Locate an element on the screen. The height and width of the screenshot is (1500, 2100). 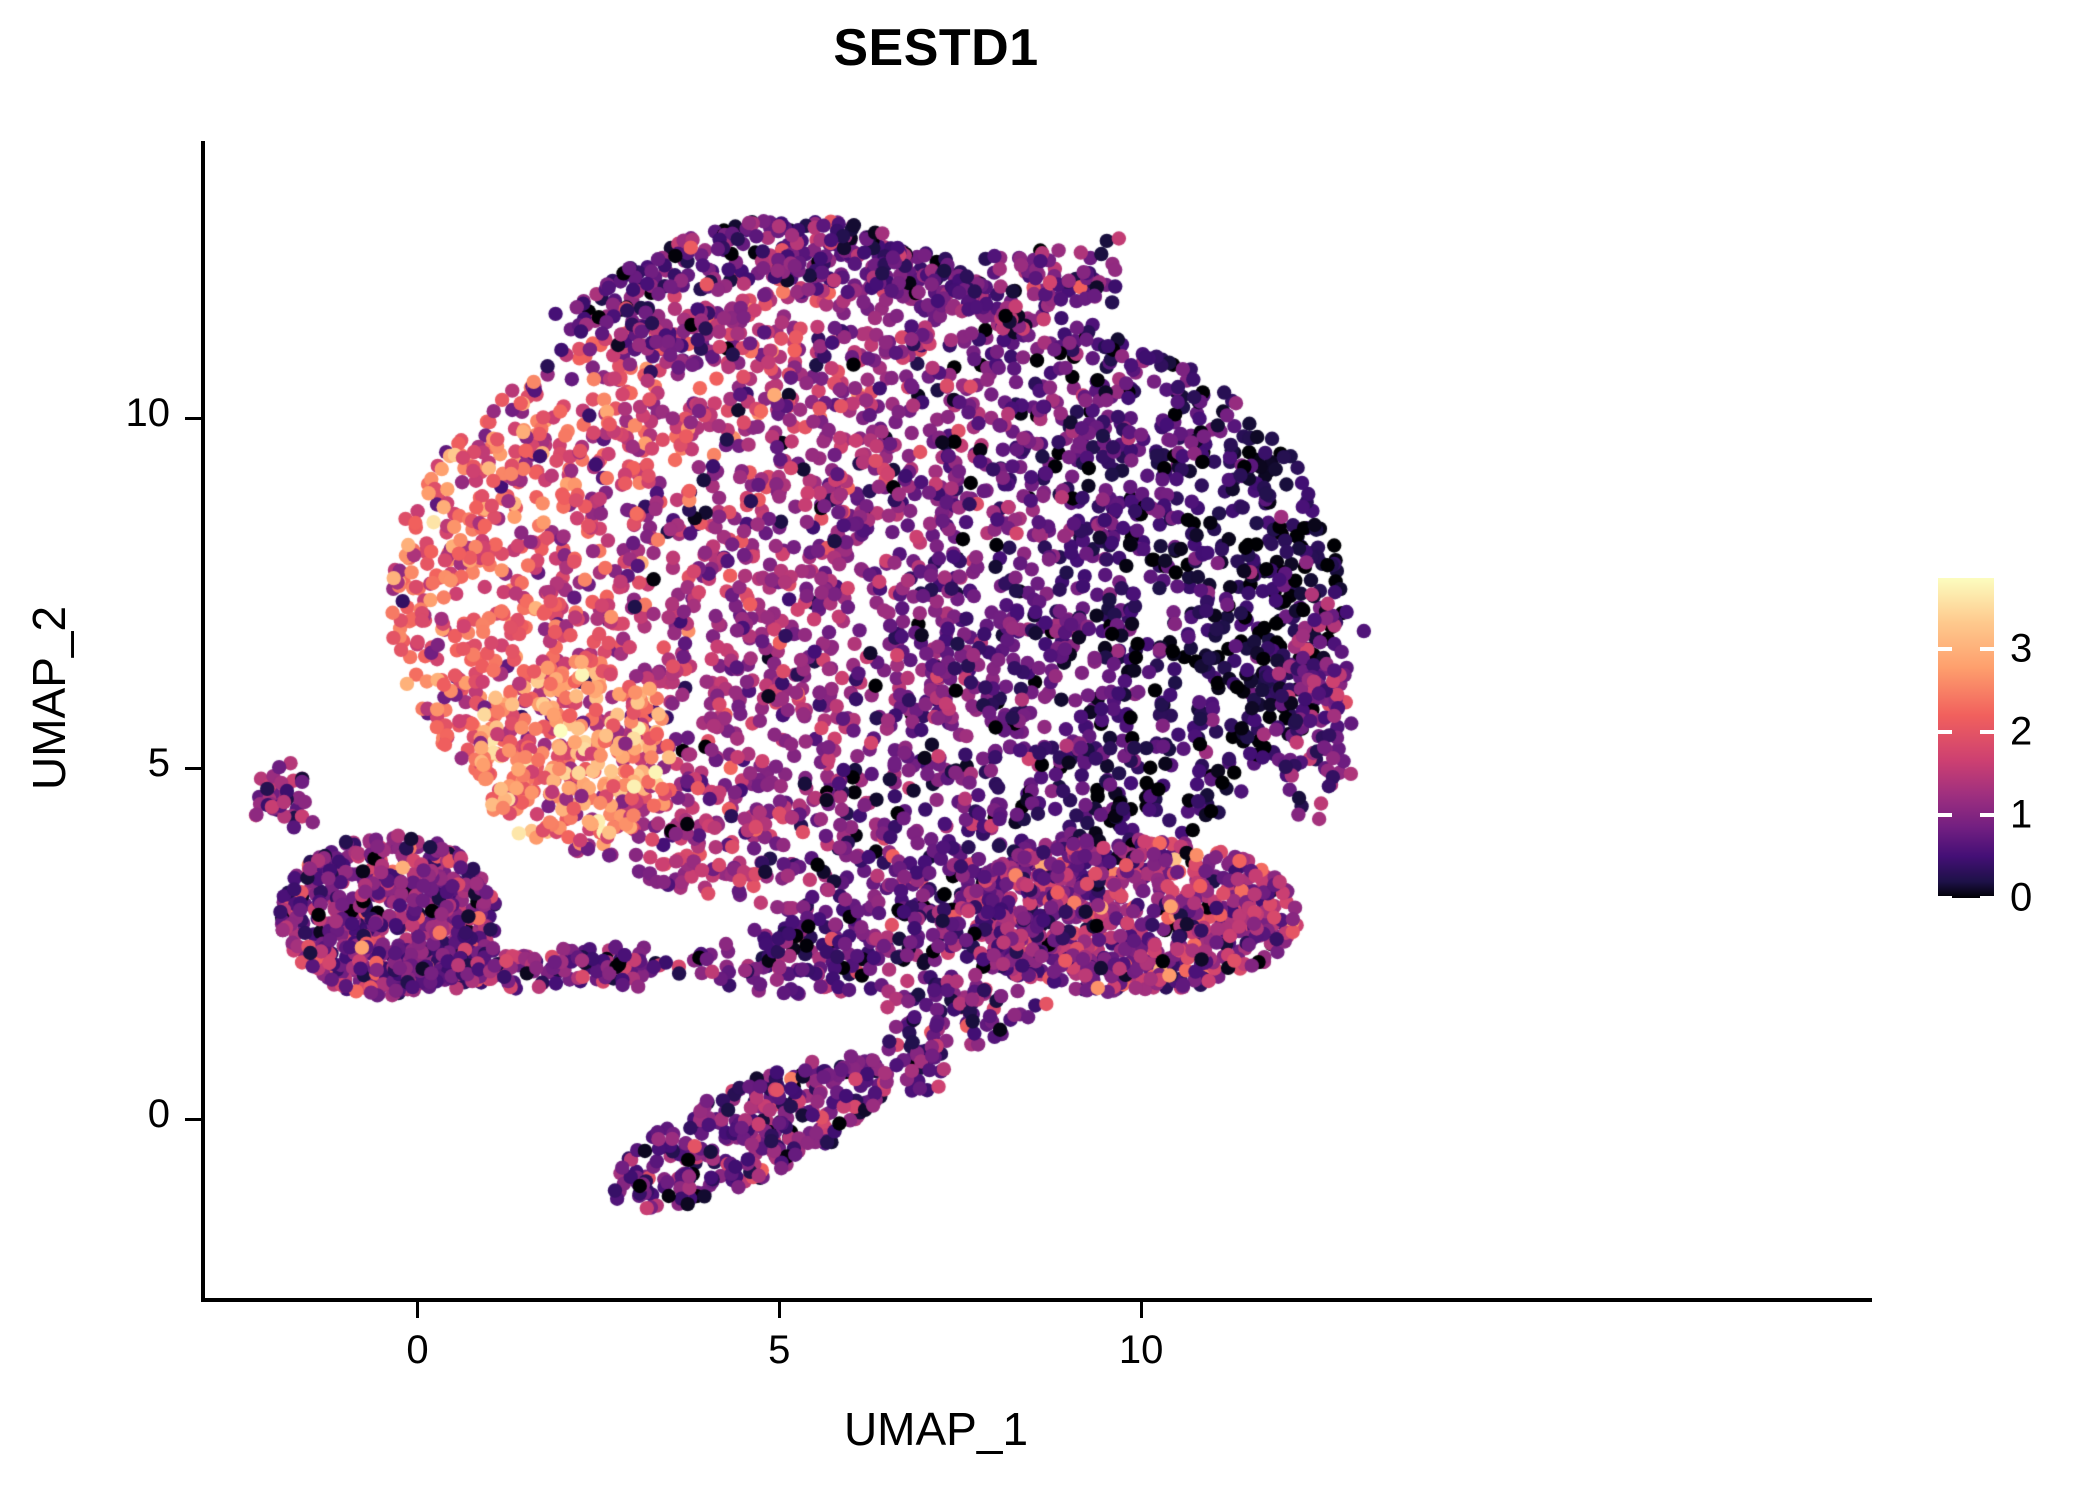
x-axis-line is located at coordinates (1036, 1300).